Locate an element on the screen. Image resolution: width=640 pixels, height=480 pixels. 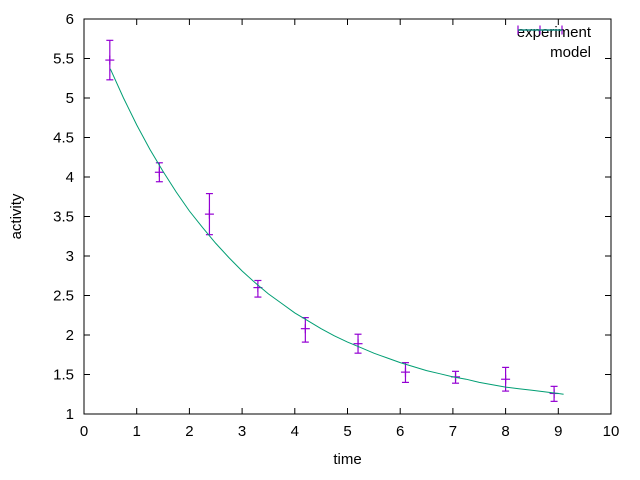
y-tick-label: 1.5 is located at coordinates (63, 375).